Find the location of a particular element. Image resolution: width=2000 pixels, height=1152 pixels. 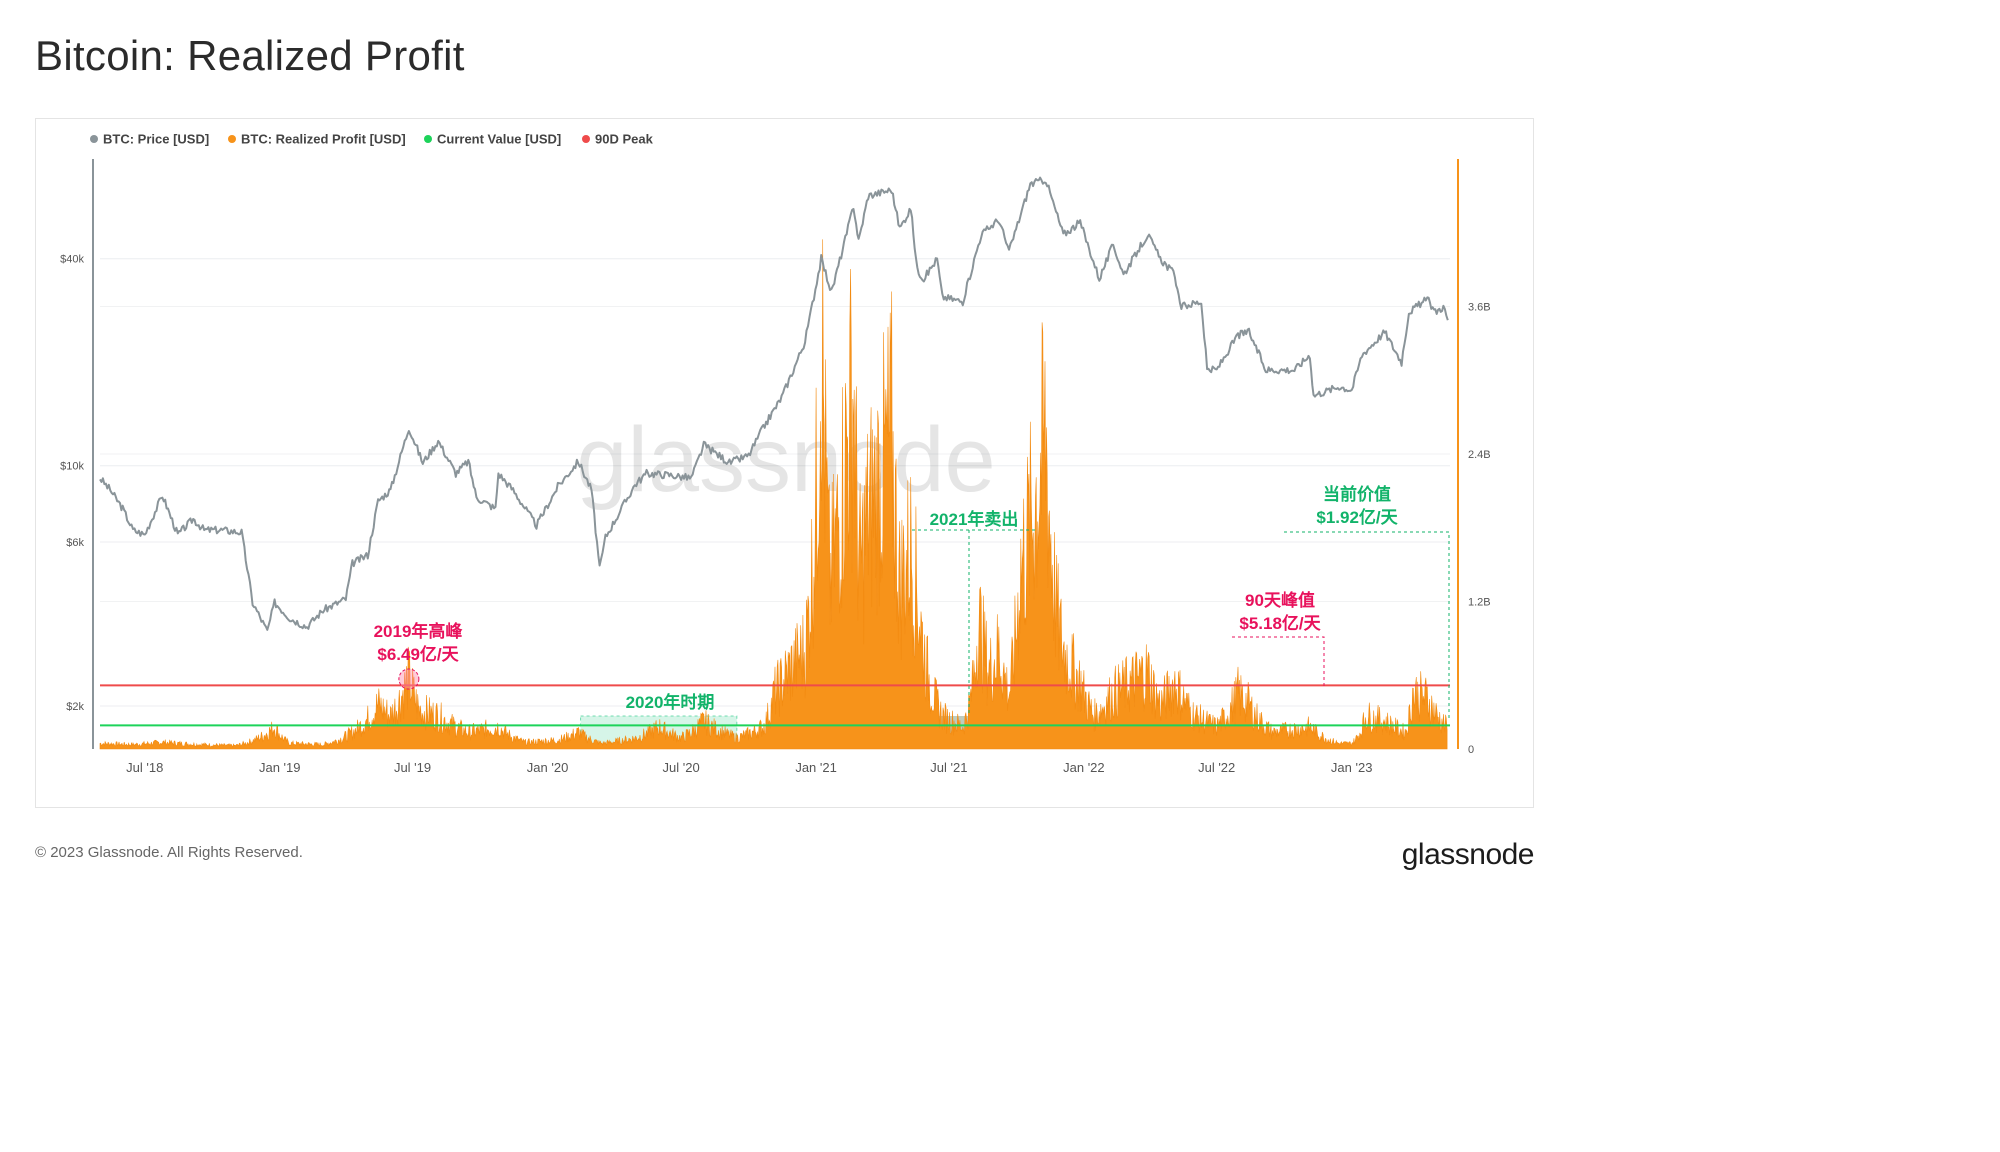

watermark-text: glassnode is located at coordinates (785, 460).